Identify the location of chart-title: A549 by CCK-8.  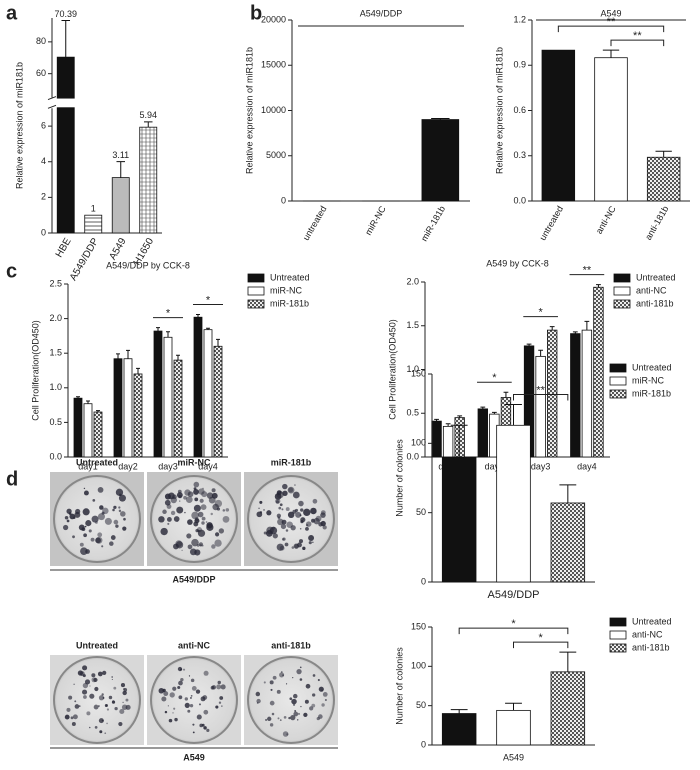
(517, 263).